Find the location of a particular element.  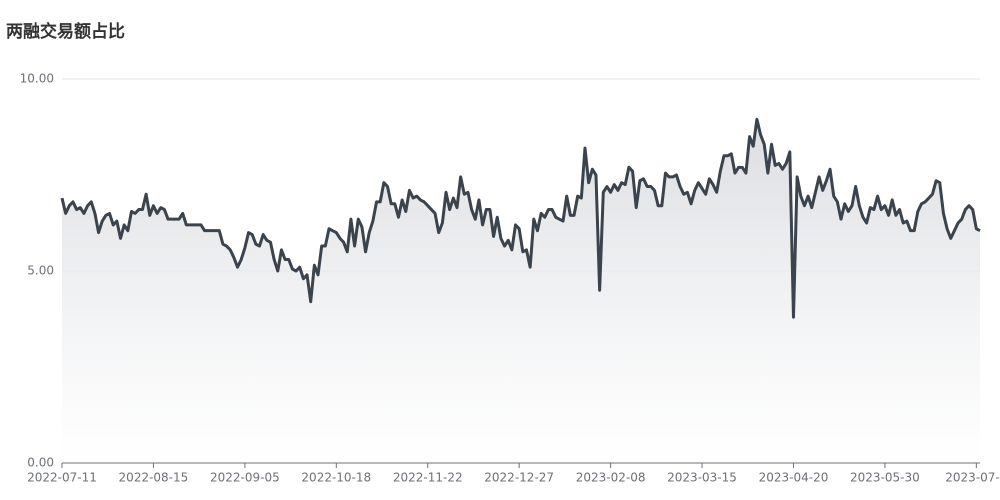

x-tick-label: 2023-03-15 is located at coordinates (702, 478).